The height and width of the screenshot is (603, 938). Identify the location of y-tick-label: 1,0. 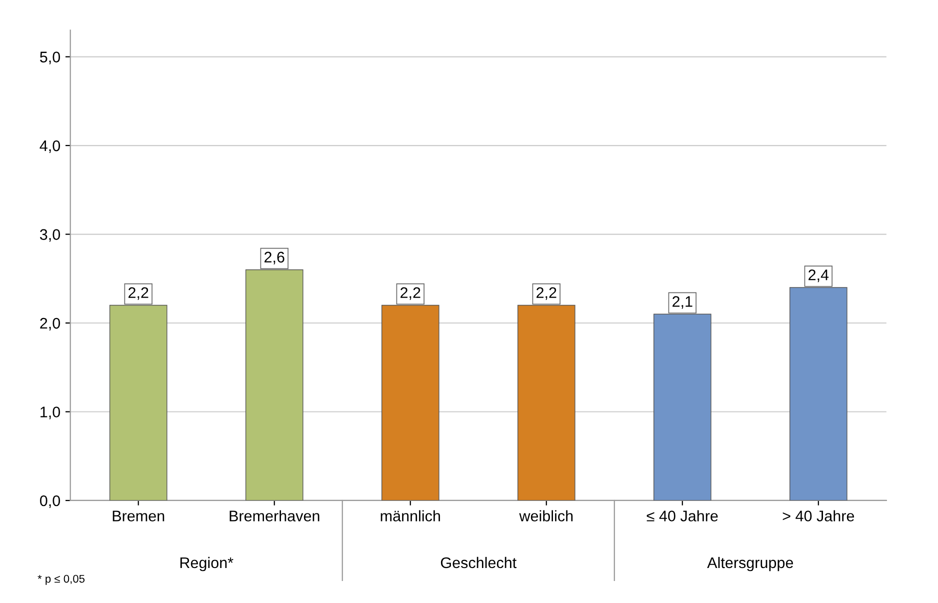
(50, 413).